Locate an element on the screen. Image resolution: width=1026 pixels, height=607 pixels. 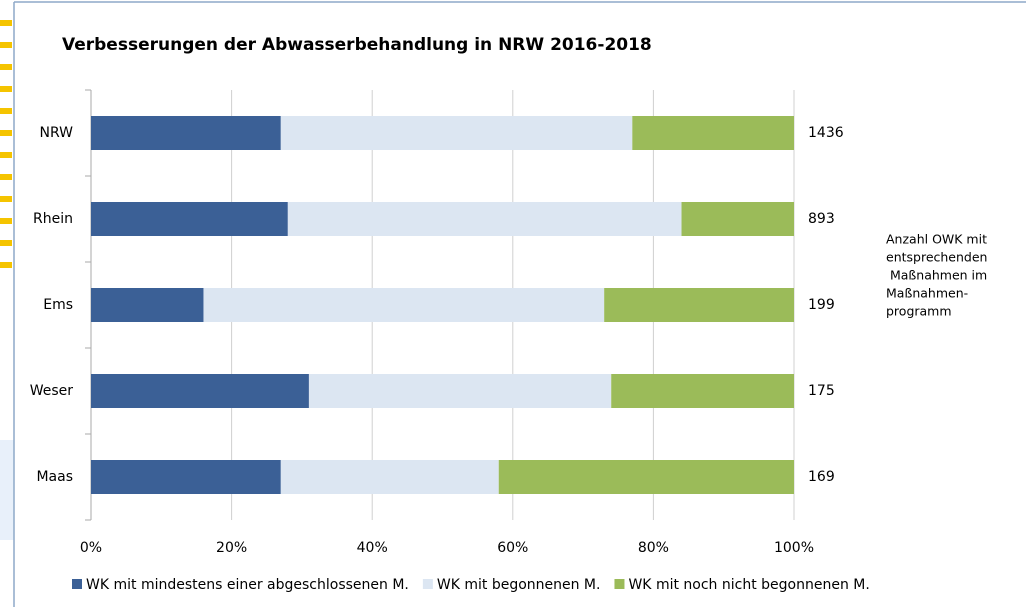
x-tick-label: 40% is located at coordinates (372, 548).